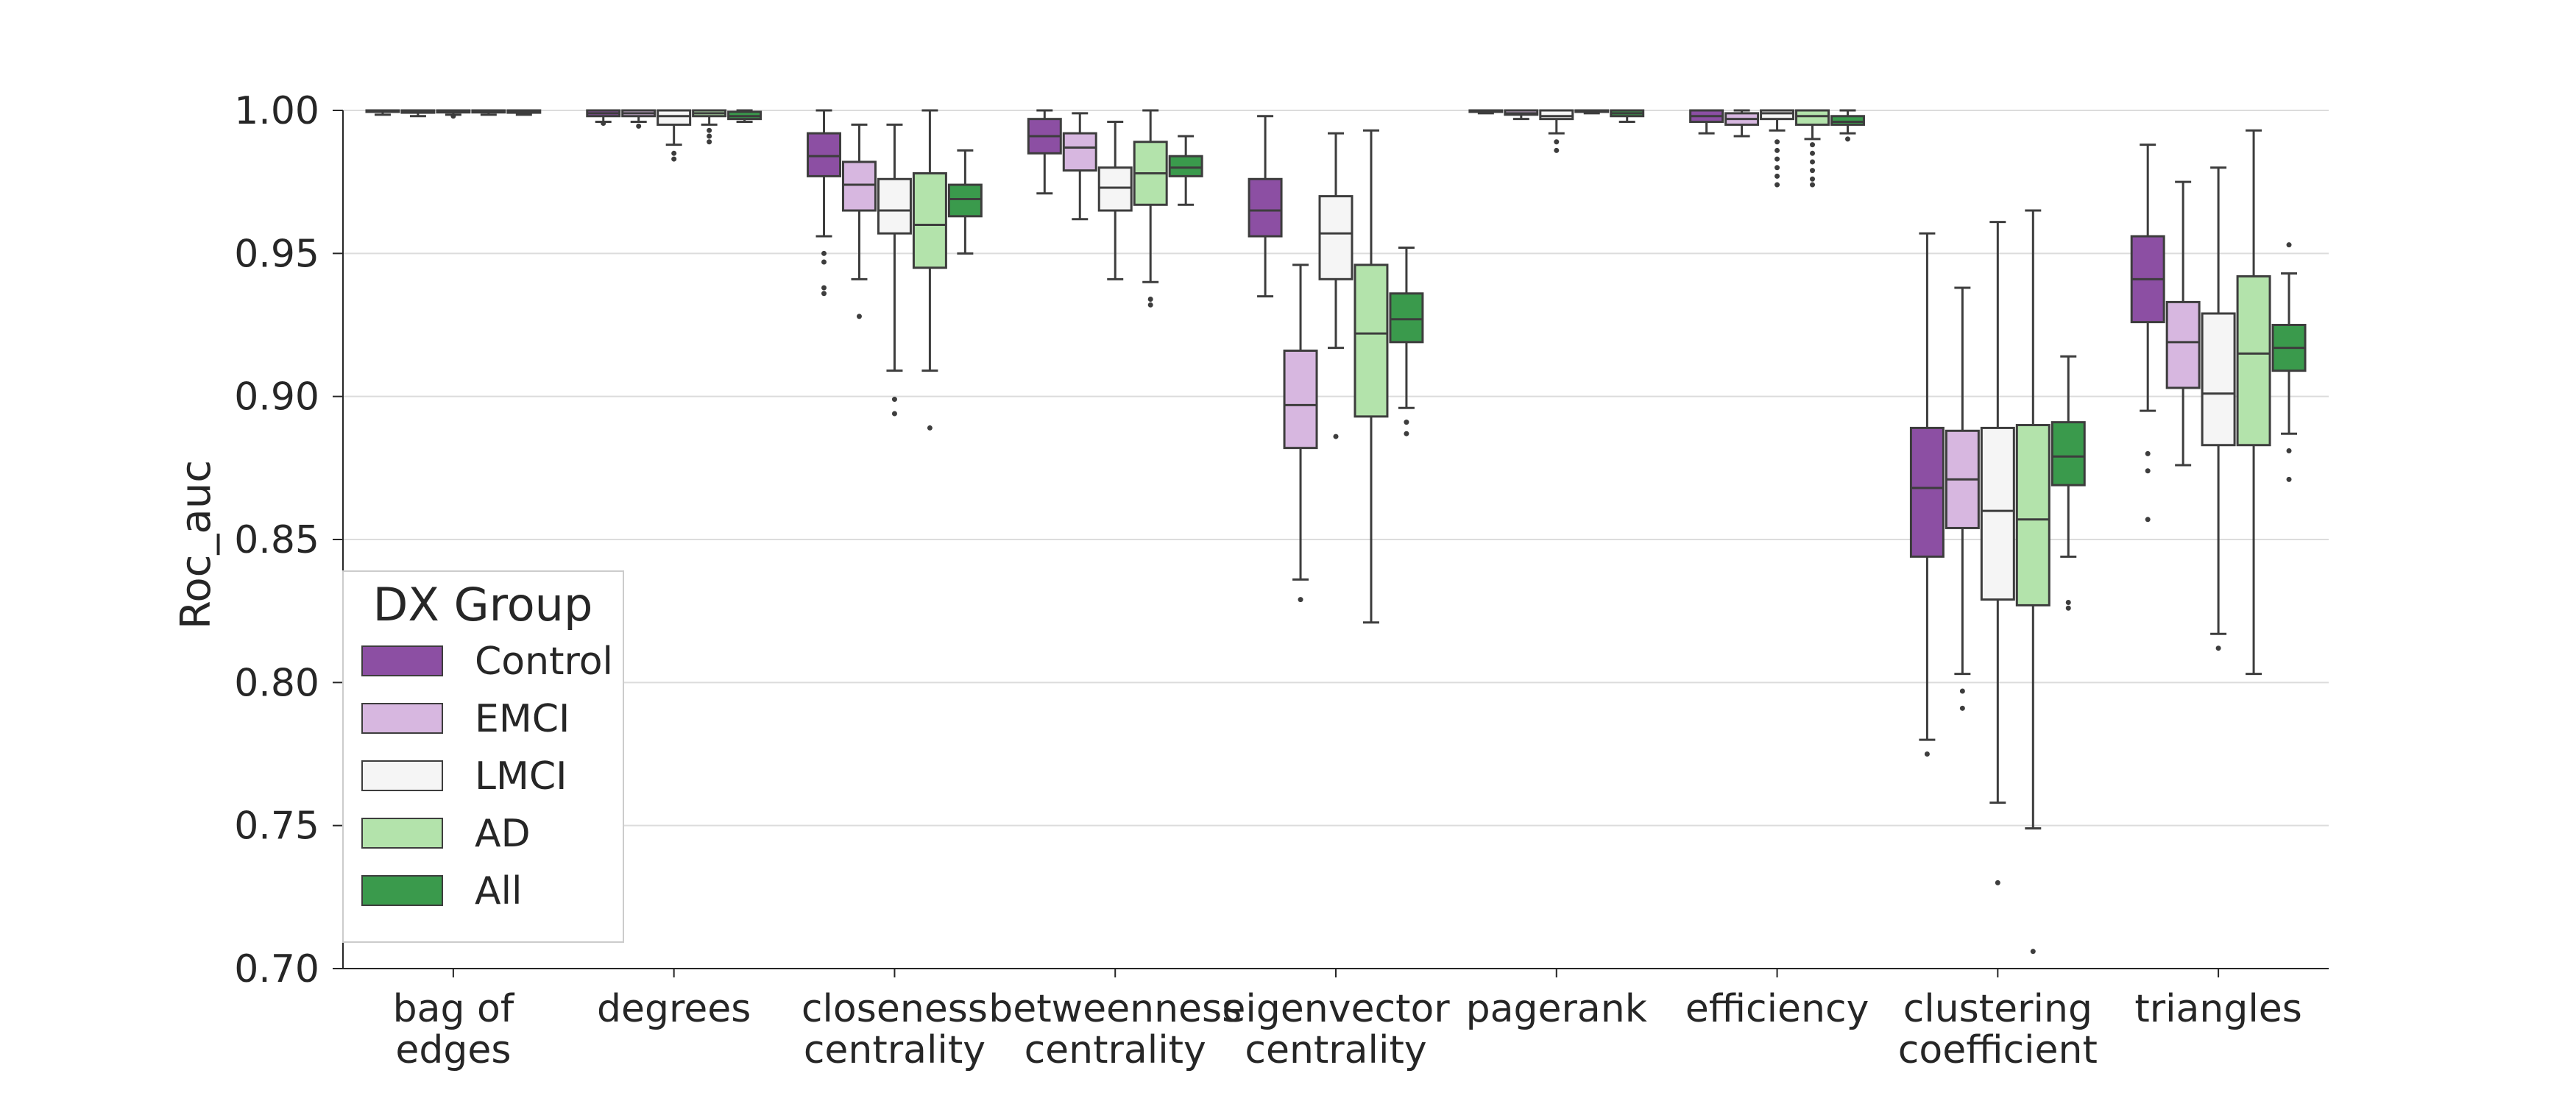  Describe the element at coordinates (276, 827) in the screenshot. I see `y-tick-label: 0.75` at that location.